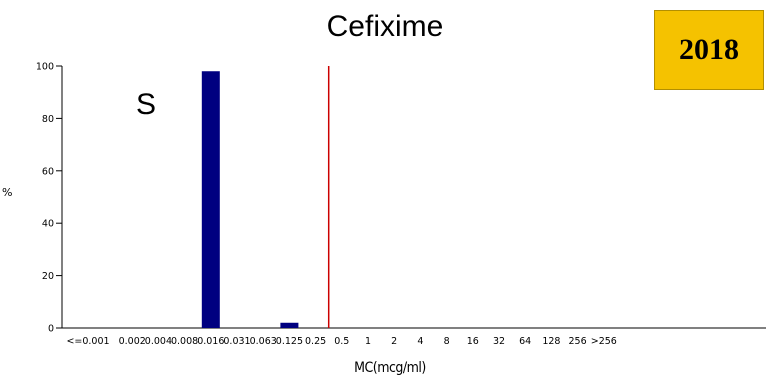 Image resolution: width=766 pixels, height=384 pixels. What do you see at coordinates (394, 341) in the screenshot?
I see `x-tick-label: 2` at bounding box center [394, 341].